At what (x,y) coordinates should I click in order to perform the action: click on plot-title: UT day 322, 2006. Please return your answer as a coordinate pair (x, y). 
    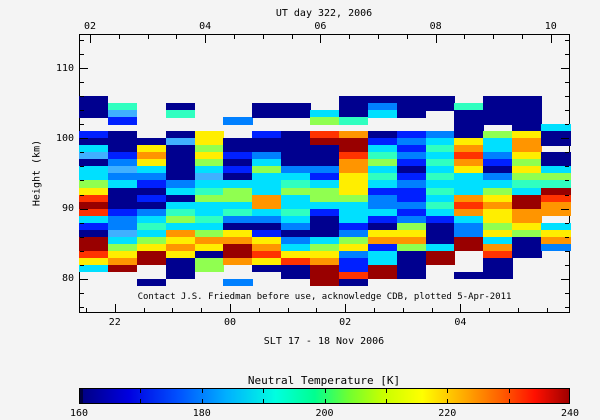
    Looking at the image, I should click on (324, 13).